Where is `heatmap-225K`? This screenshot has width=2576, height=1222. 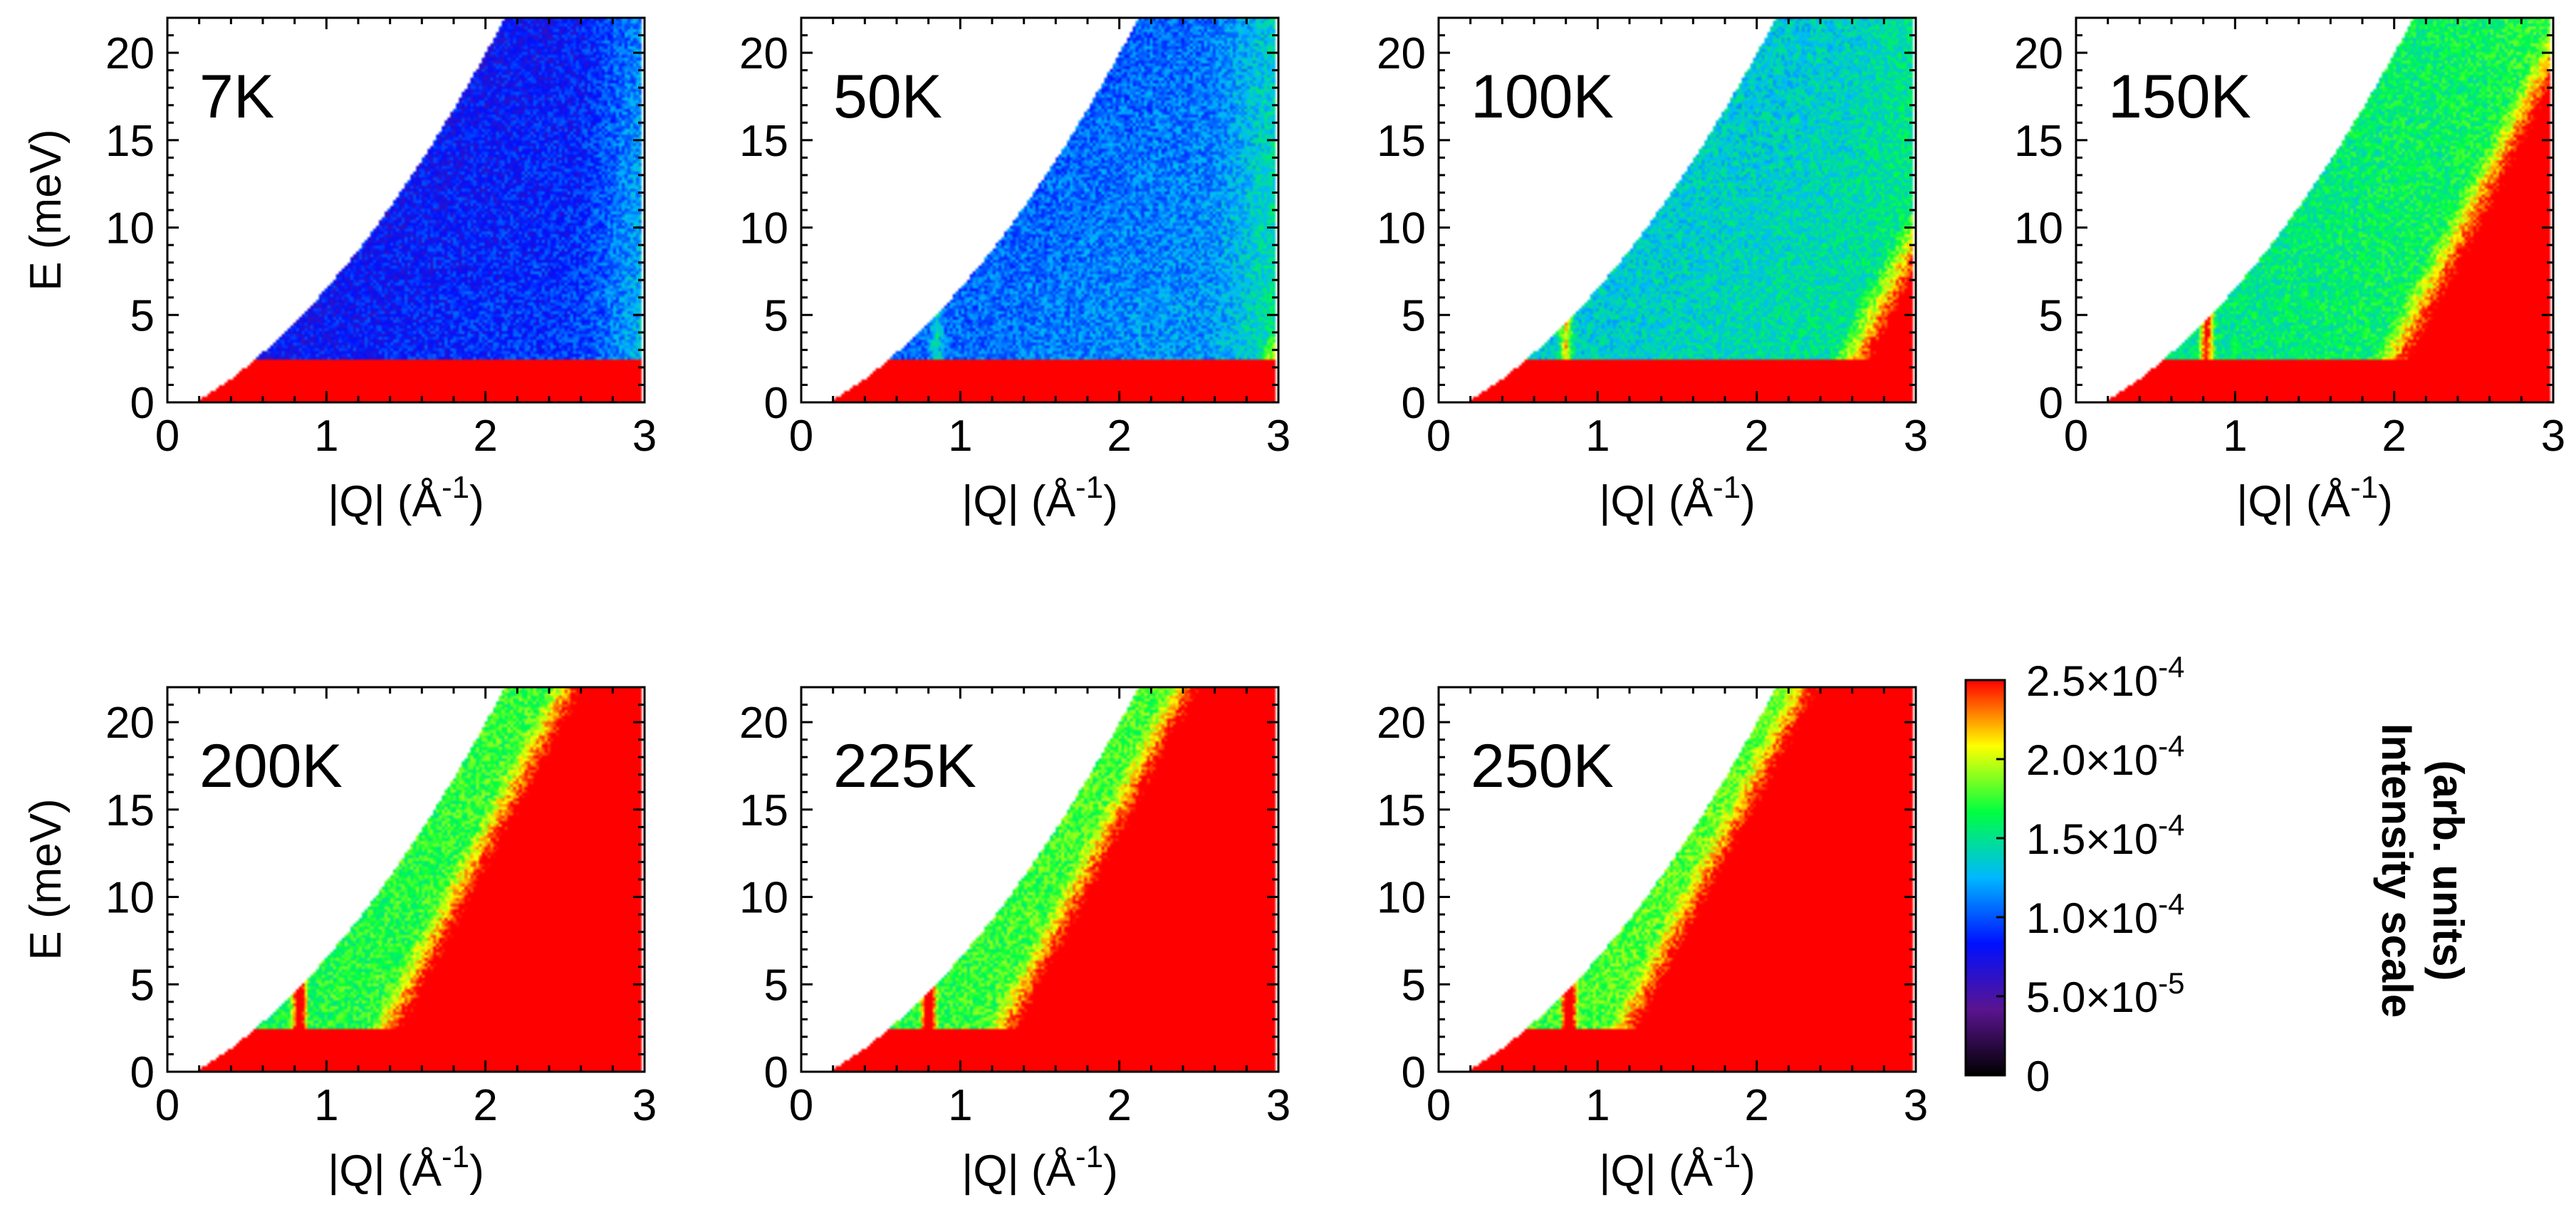
heatmap-225K is located at coordinates (1039, 879).